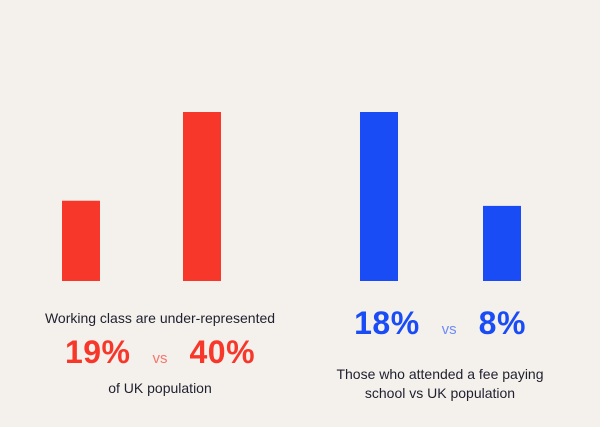  I want to click on left-stat-value-1: 19%, so click(97, 352).